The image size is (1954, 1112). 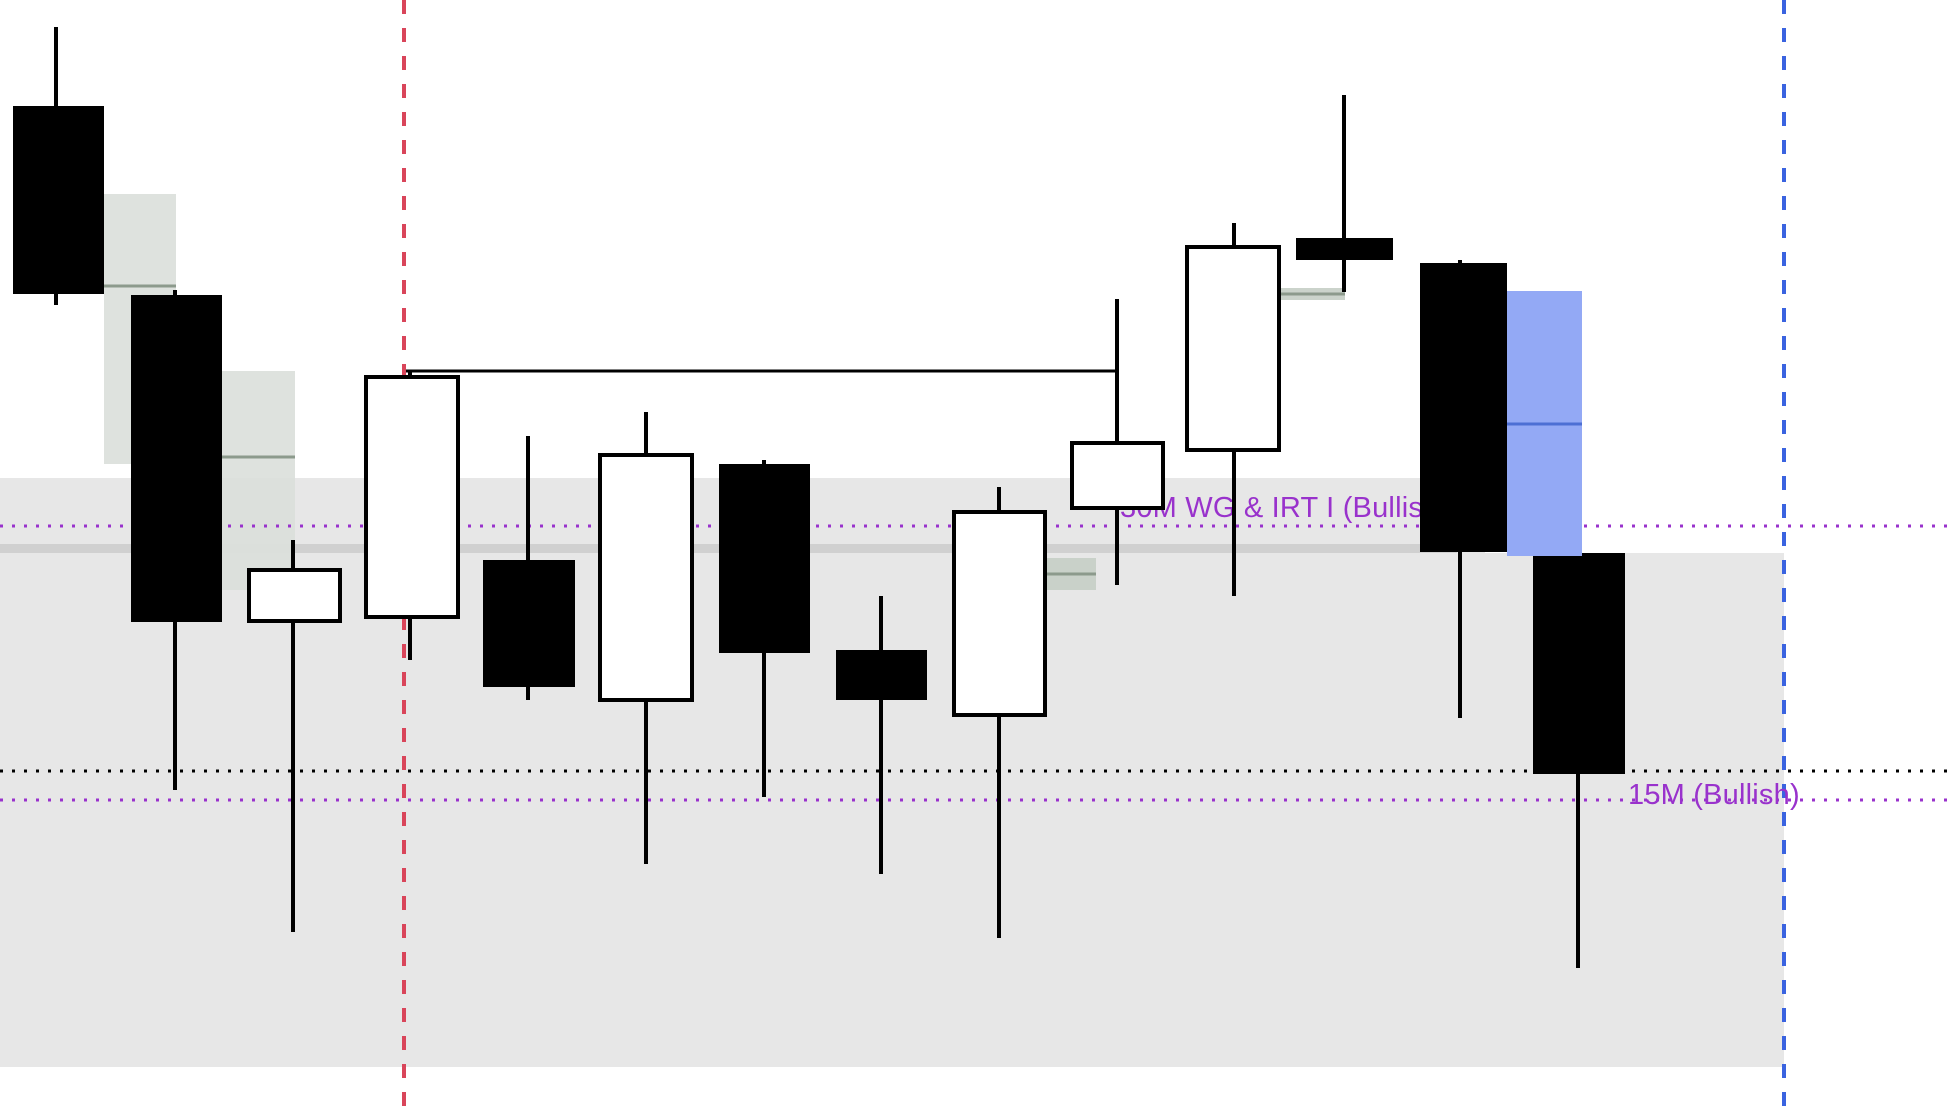 I want to click on label-15m-level: 15M (Bullish), so click(x=1714, y=795).